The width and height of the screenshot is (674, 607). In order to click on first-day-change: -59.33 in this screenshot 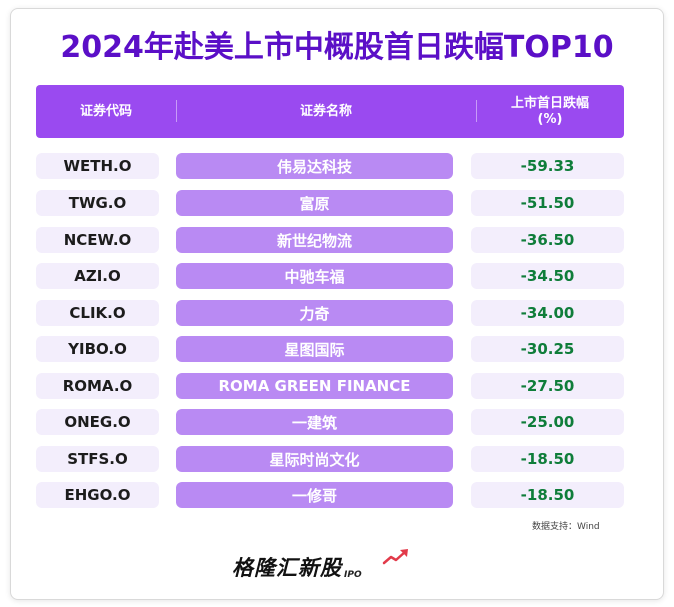, I will do `click(547, 166)`.